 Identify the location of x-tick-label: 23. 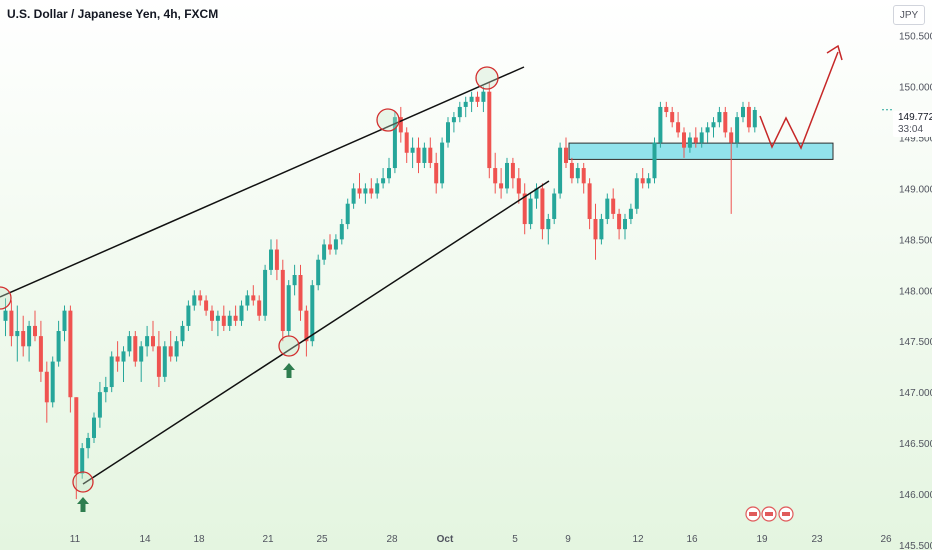
(817, 539).